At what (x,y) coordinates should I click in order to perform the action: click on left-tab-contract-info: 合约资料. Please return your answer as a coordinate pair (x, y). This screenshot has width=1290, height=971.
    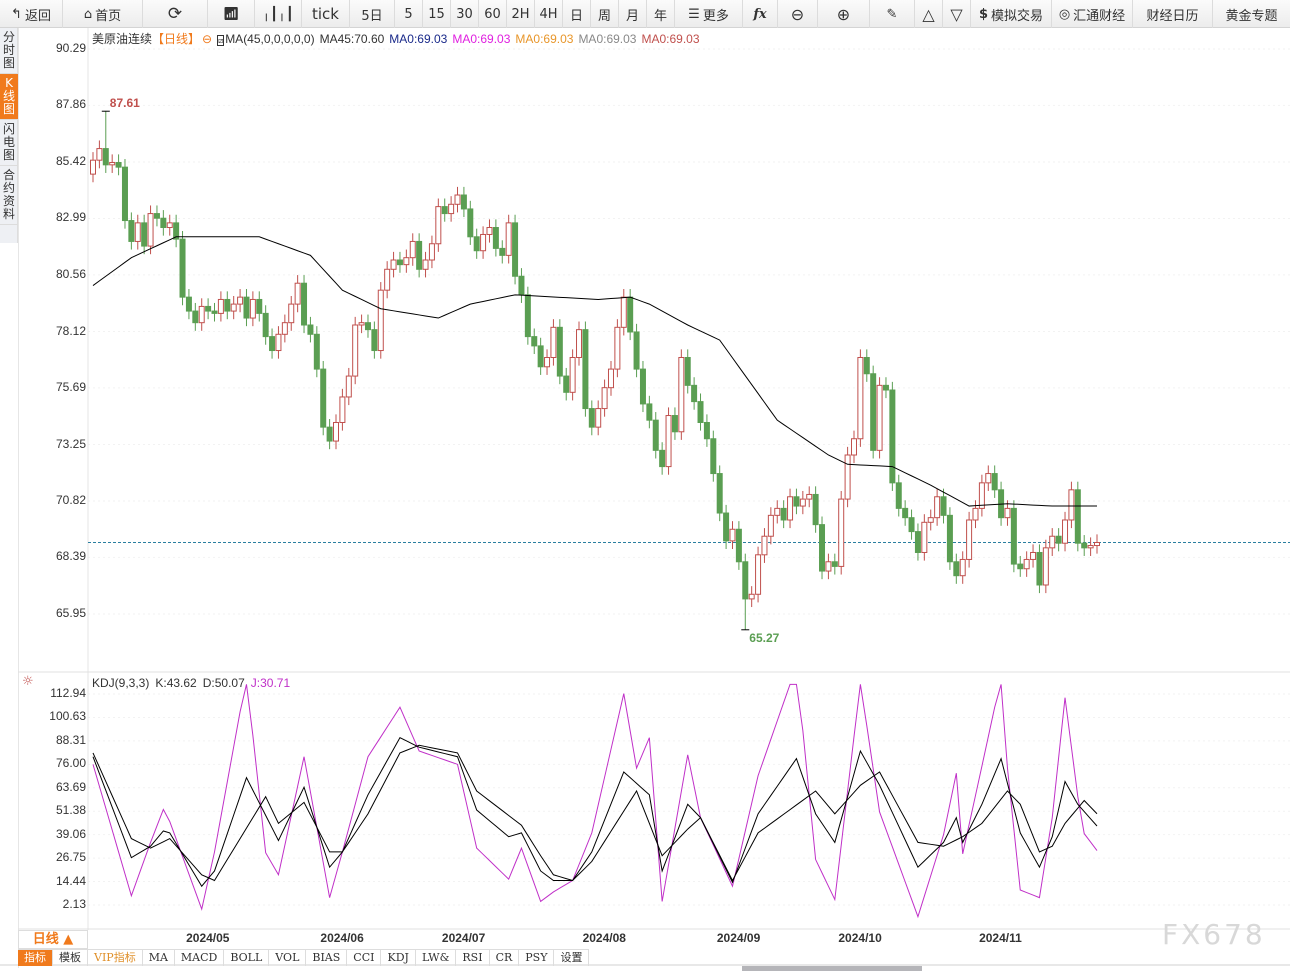
    Looking at the image, I should click on (9, 195).